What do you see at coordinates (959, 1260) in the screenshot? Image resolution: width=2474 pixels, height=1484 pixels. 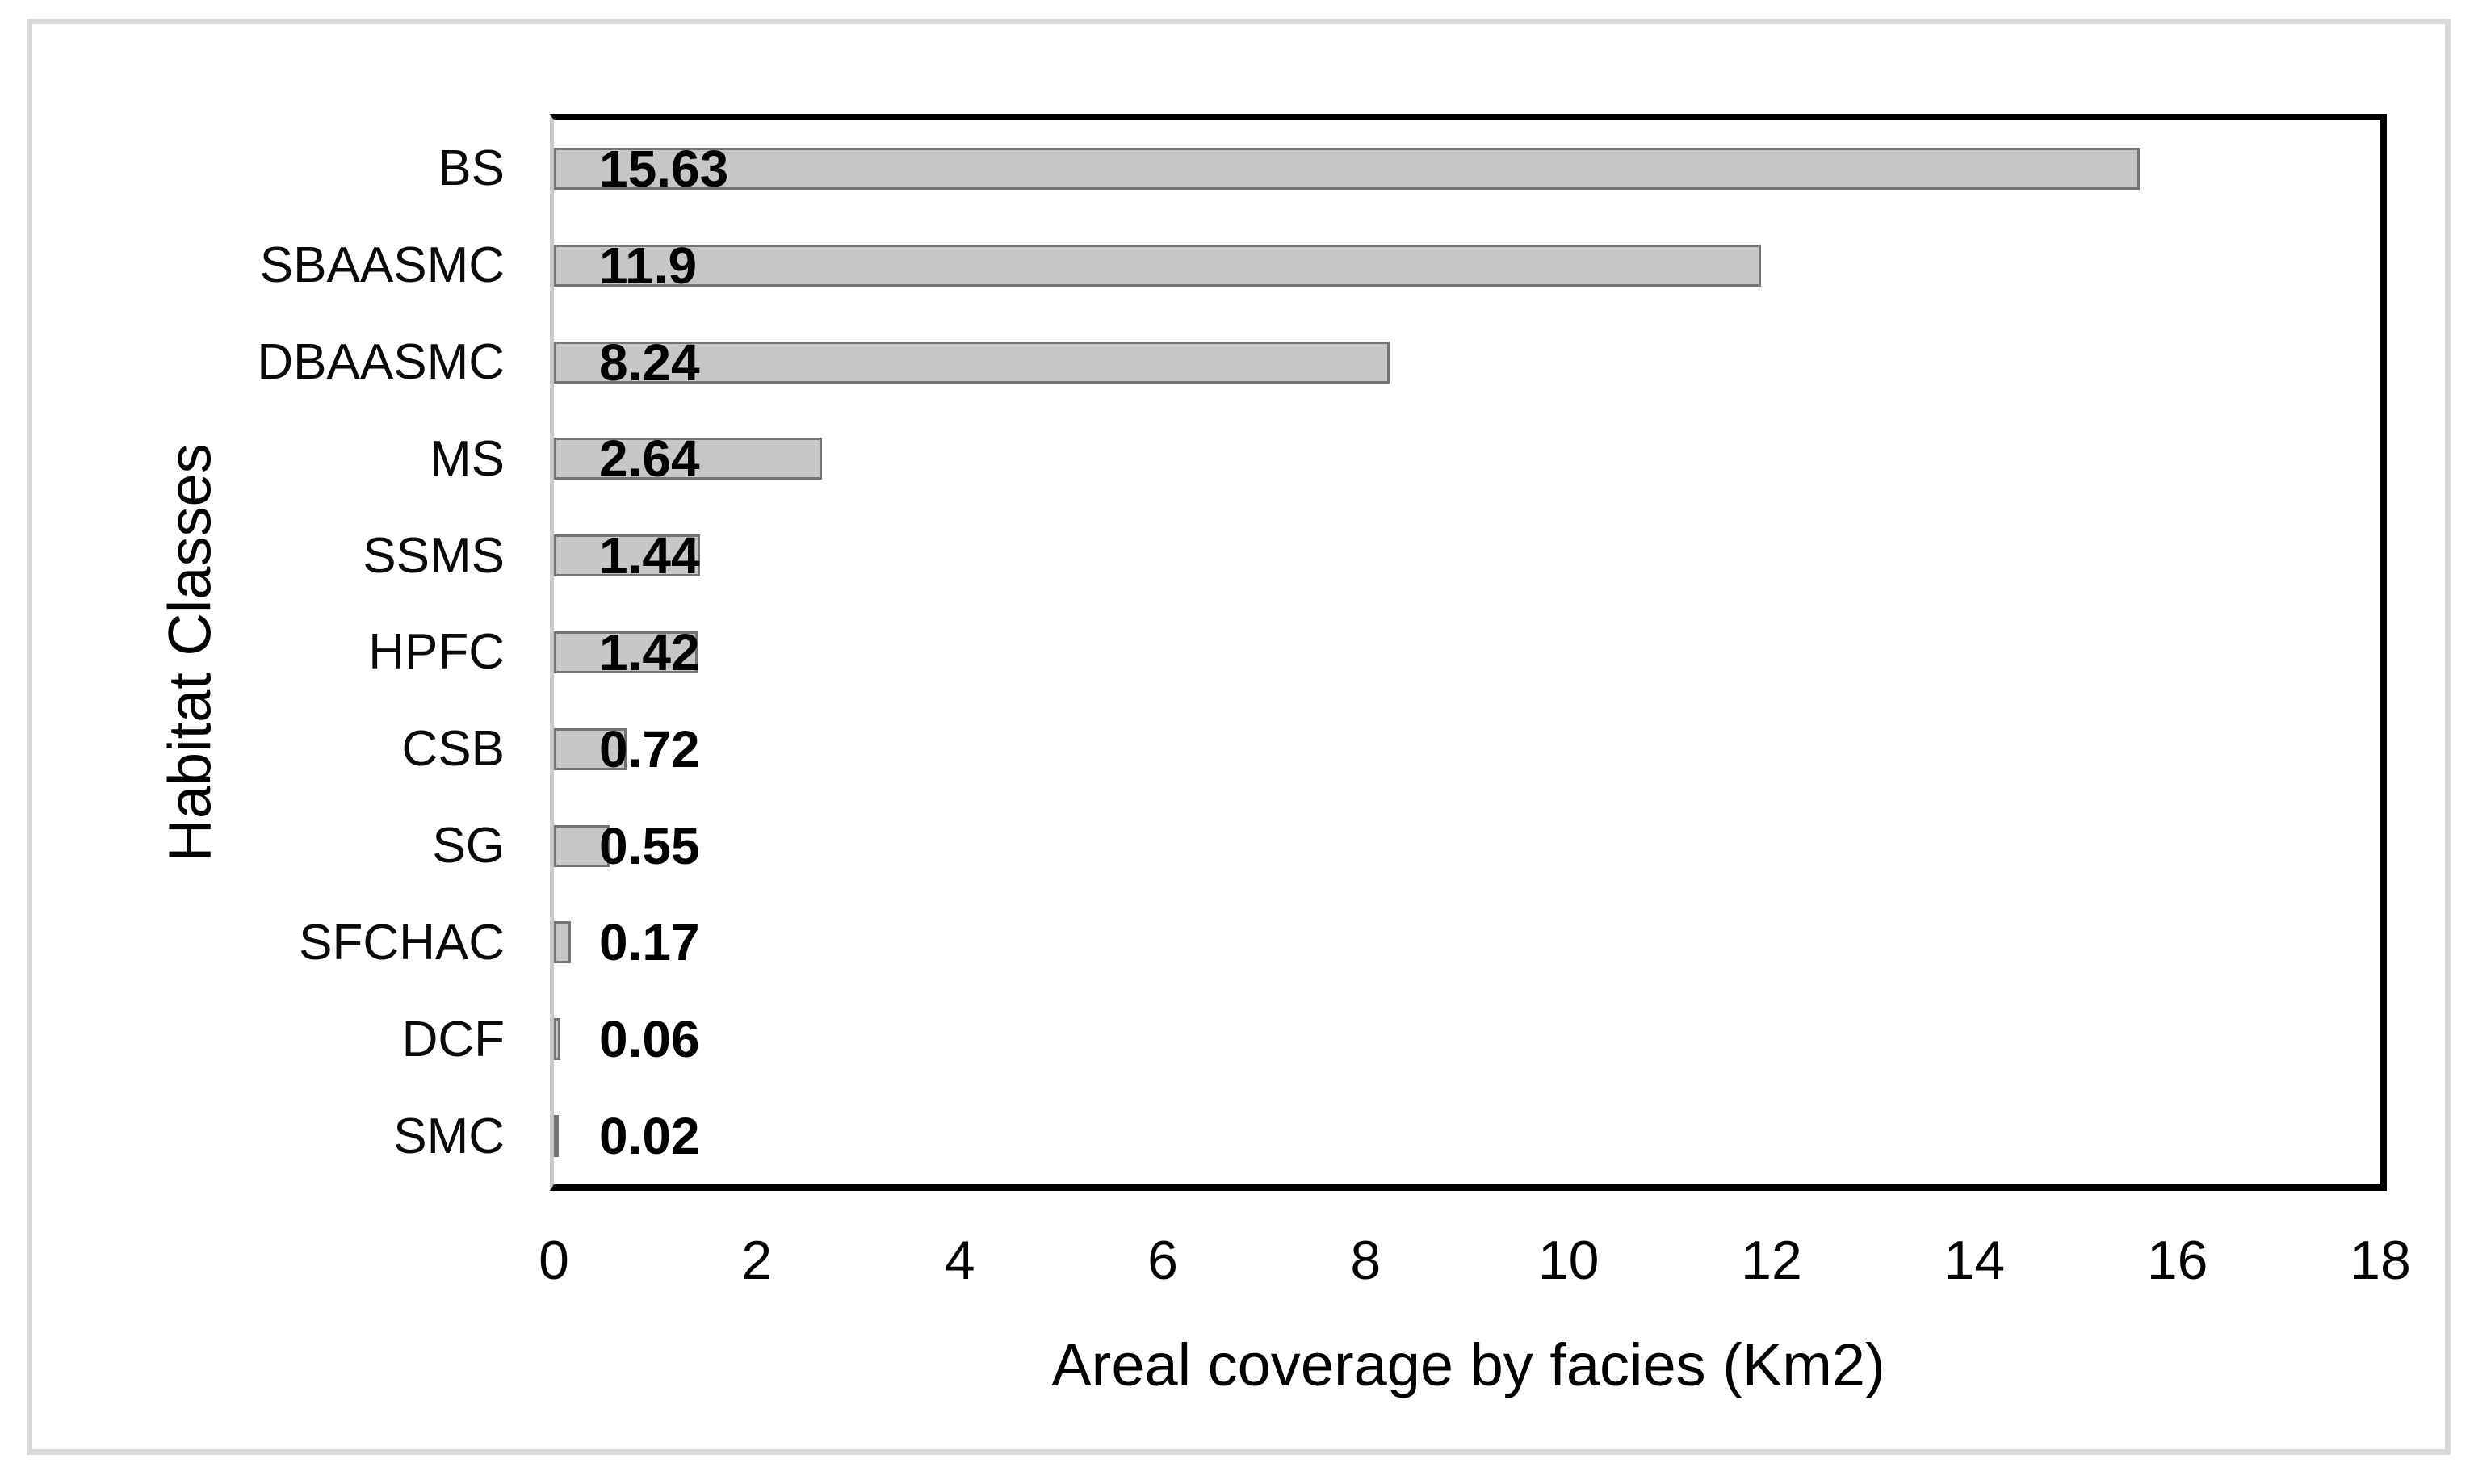 I see `x-axis-tick-label: 4` at bounding box center [959, 1260].